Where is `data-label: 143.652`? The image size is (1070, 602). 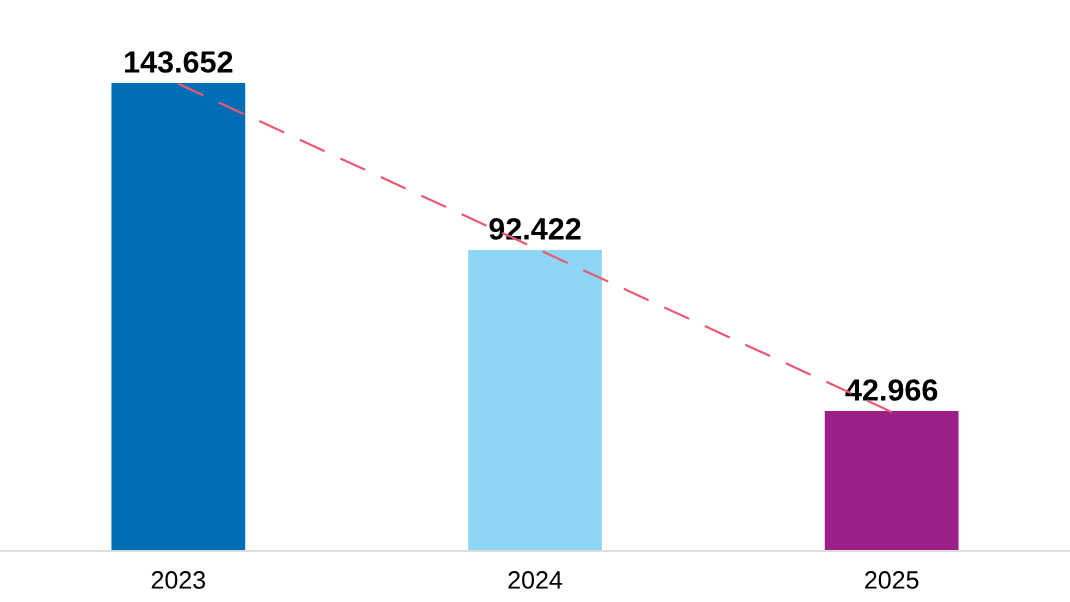 data-label: 143.652 is located at coordinates (179, 62).